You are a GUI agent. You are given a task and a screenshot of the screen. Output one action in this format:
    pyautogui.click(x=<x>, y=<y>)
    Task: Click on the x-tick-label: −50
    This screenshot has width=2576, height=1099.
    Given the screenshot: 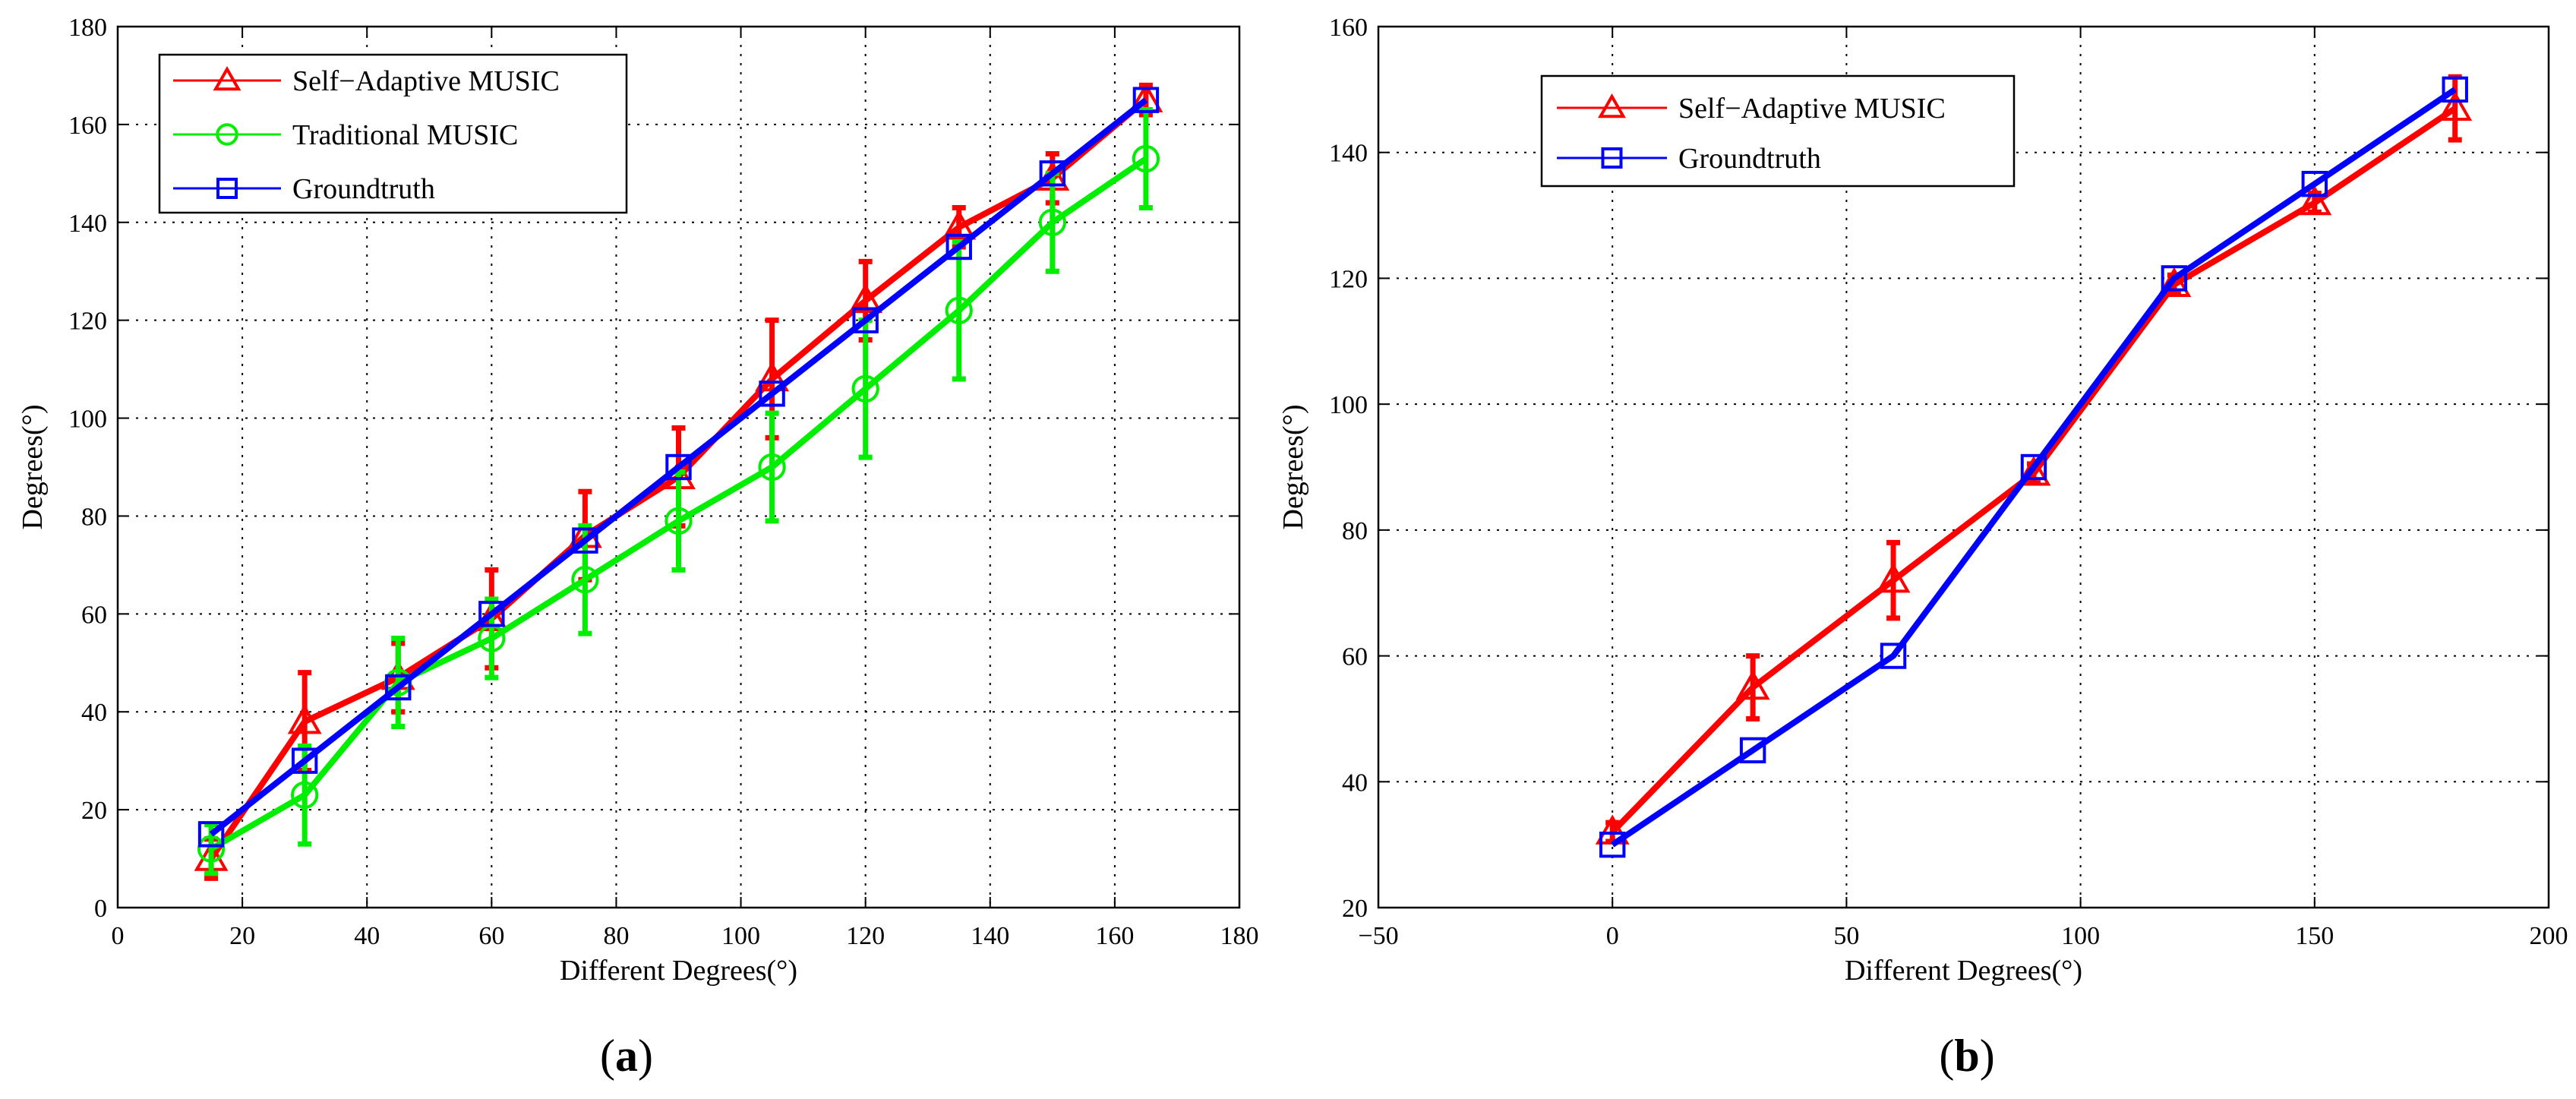 What is the action you would take?
    pyautogui.click(x=1378, y=936)
    